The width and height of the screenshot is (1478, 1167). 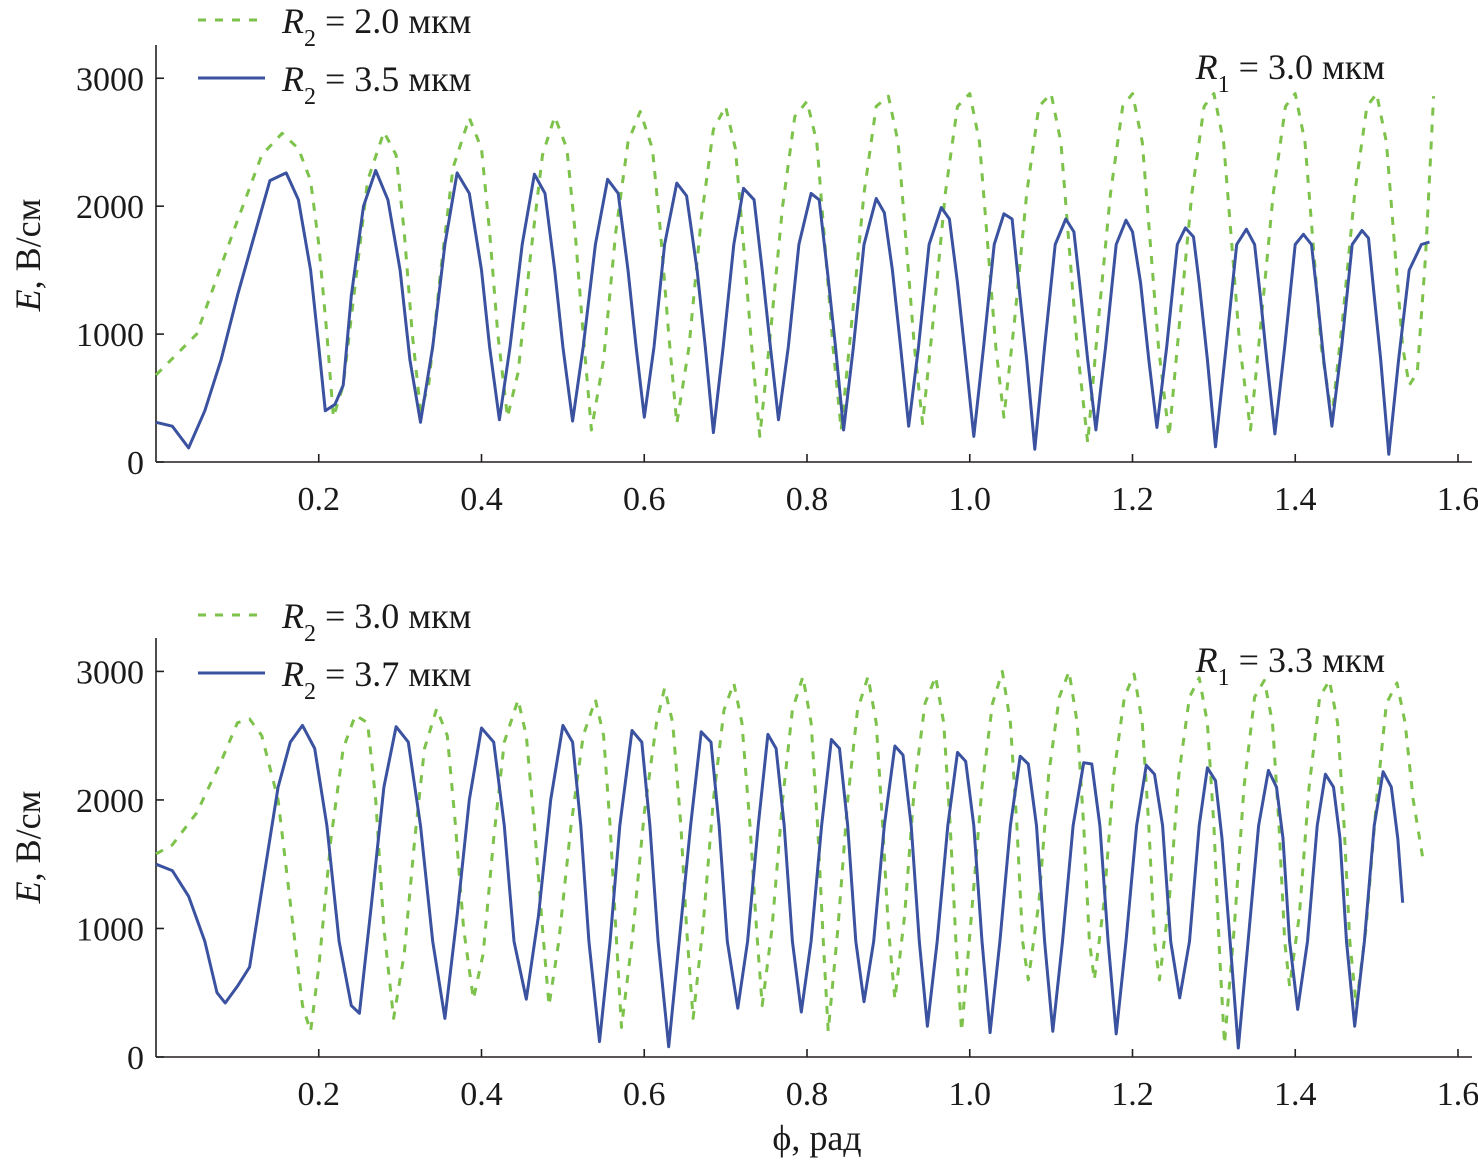 What do you see at coordinates (376, 84) in the screenshot?
I see `legend-label-2: R2 = 3.5 мкм` at bounding box center [376, 84].